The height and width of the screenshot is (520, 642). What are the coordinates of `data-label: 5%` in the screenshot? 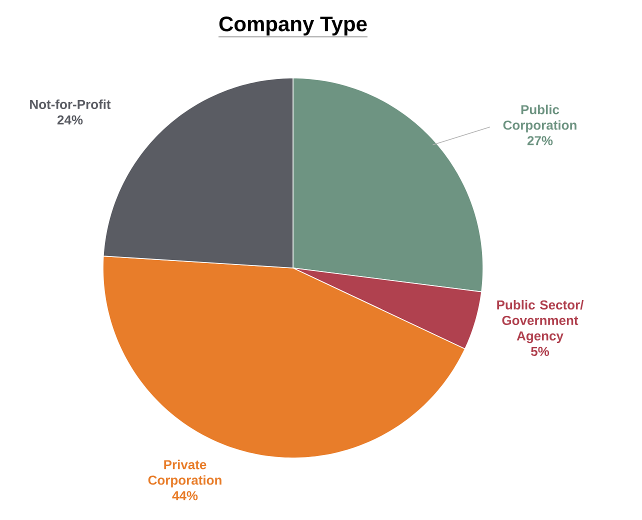 It's located at (540, 351).